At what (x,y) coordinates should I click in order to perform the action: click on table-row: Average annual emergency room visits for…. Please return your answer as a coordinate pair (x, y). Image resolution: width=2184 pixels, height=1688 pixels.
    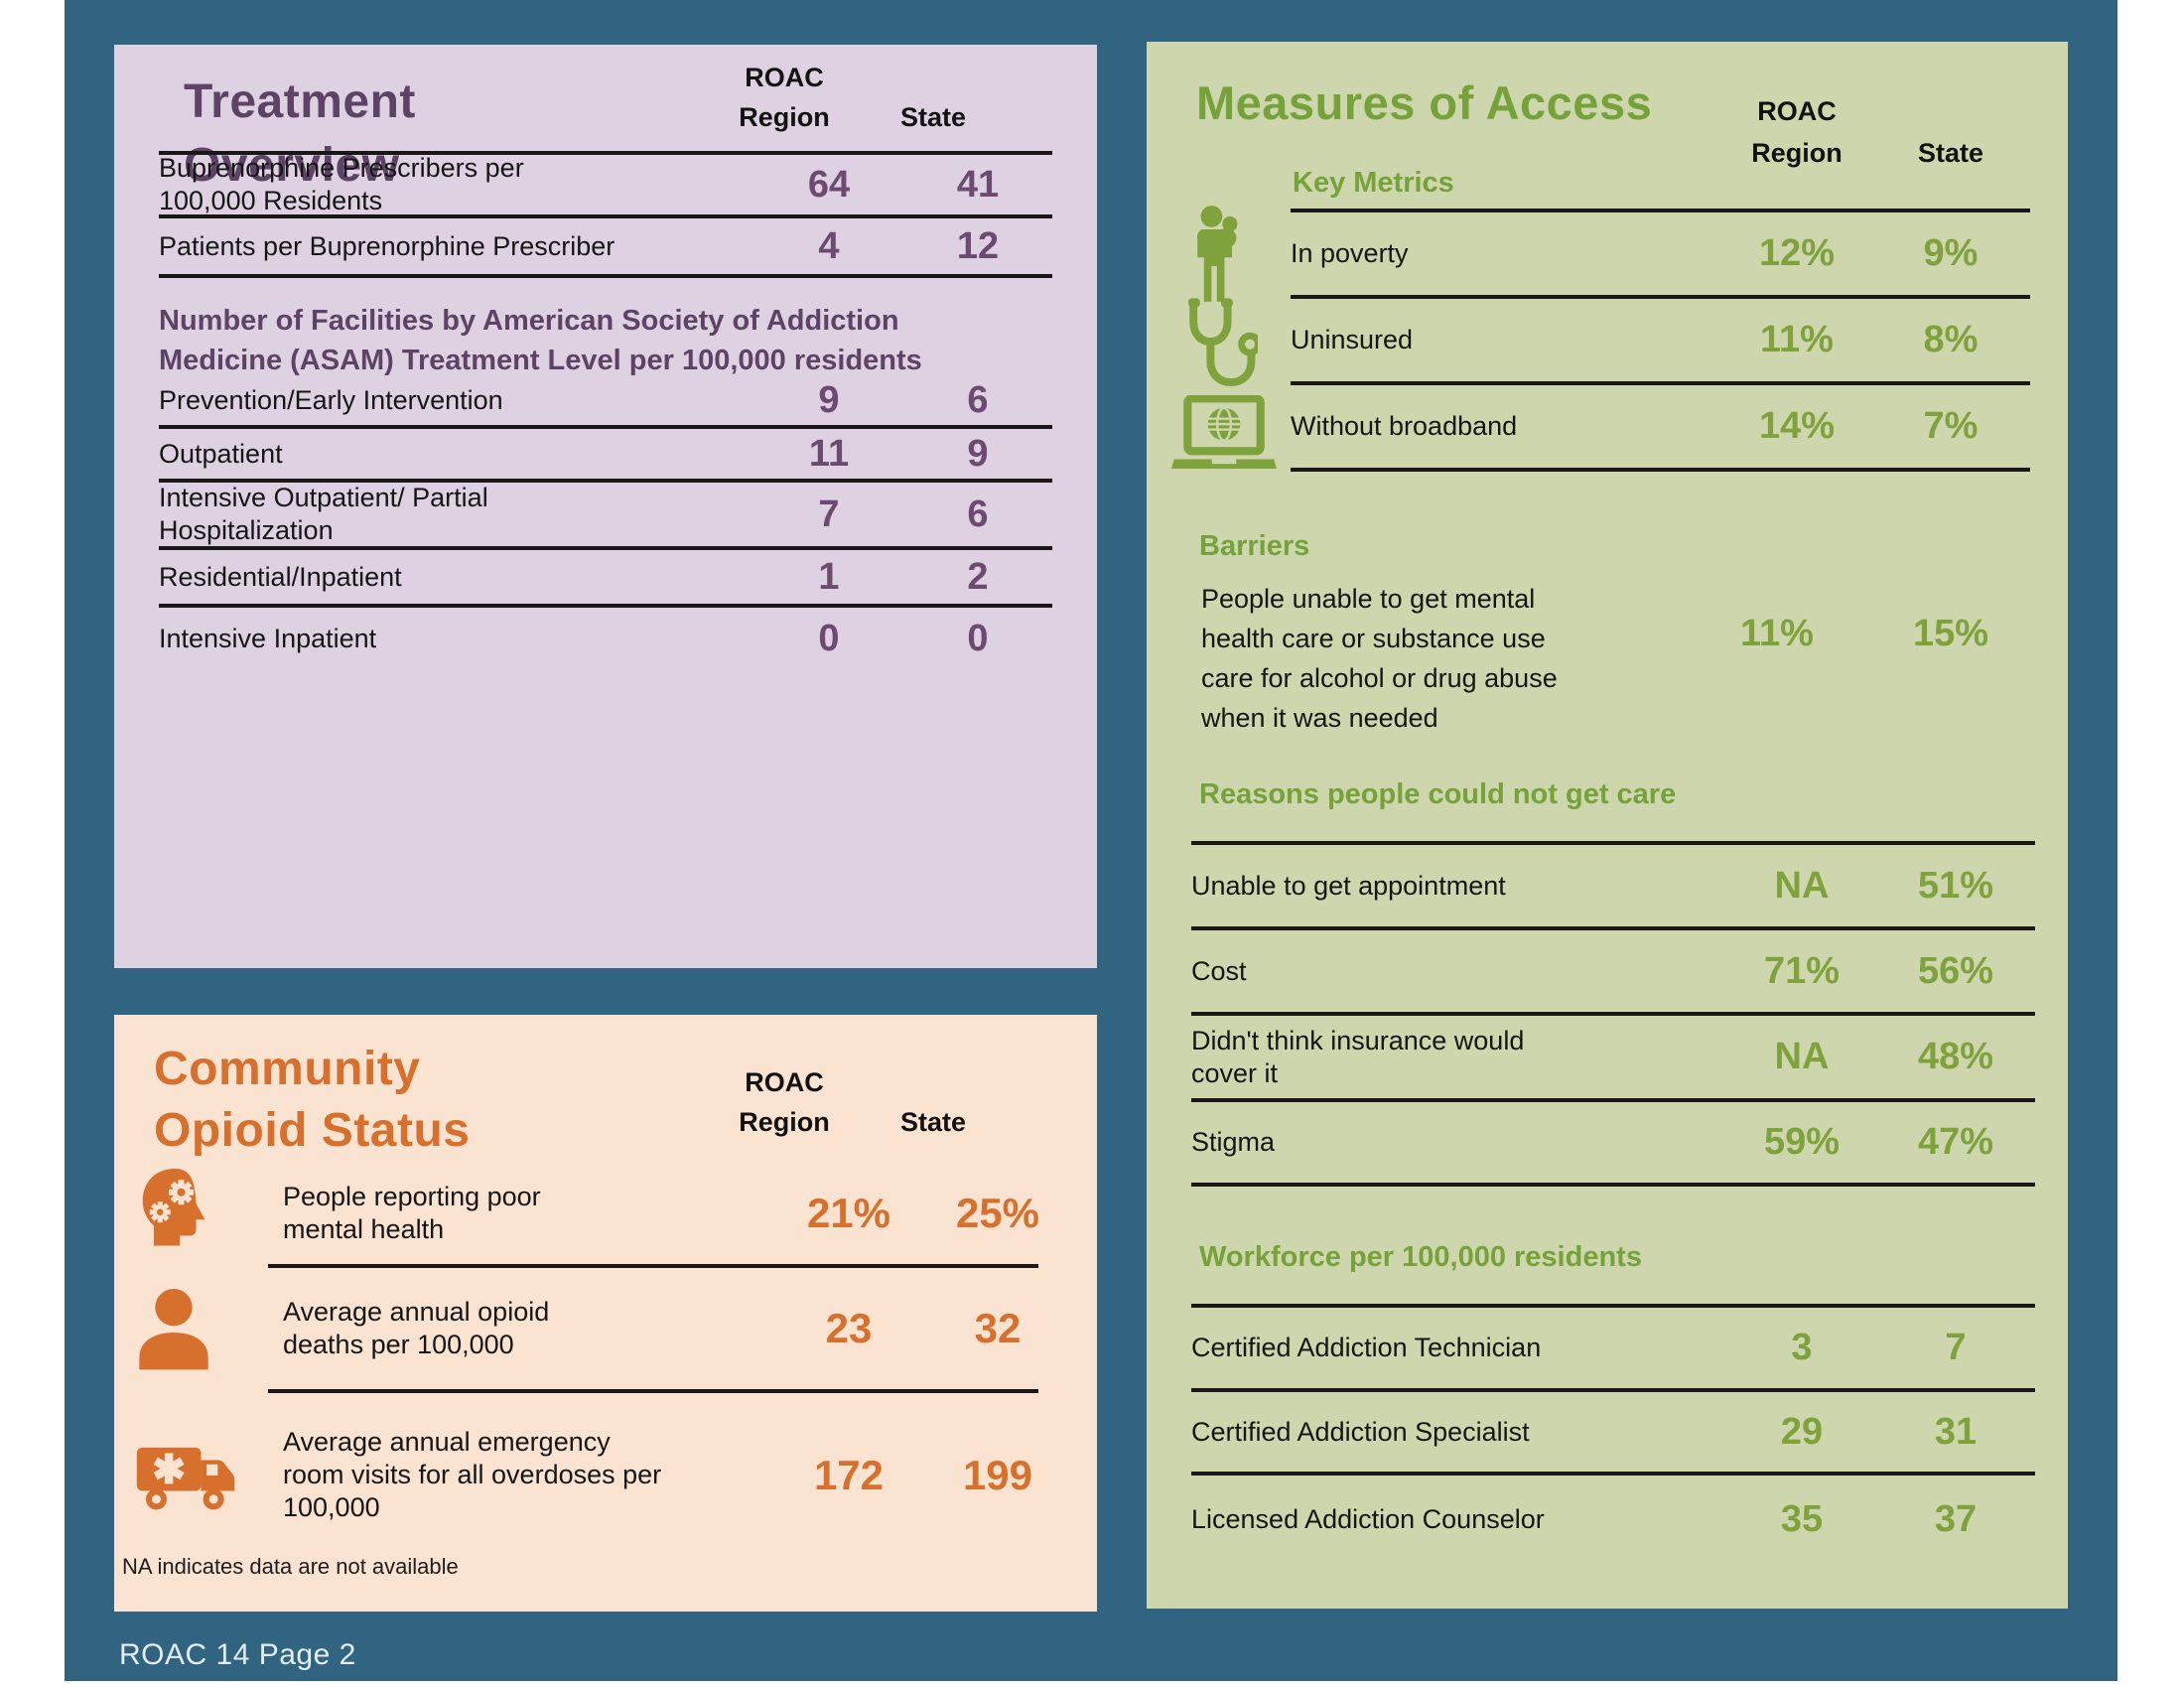
    Looking at the image, I should click on (603, 1475).